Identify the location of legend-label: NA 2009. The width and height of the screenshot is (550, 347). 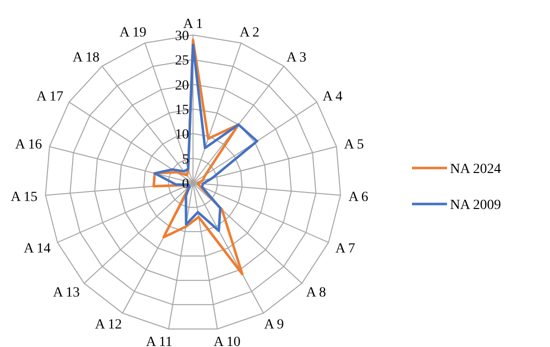
(475, 205).